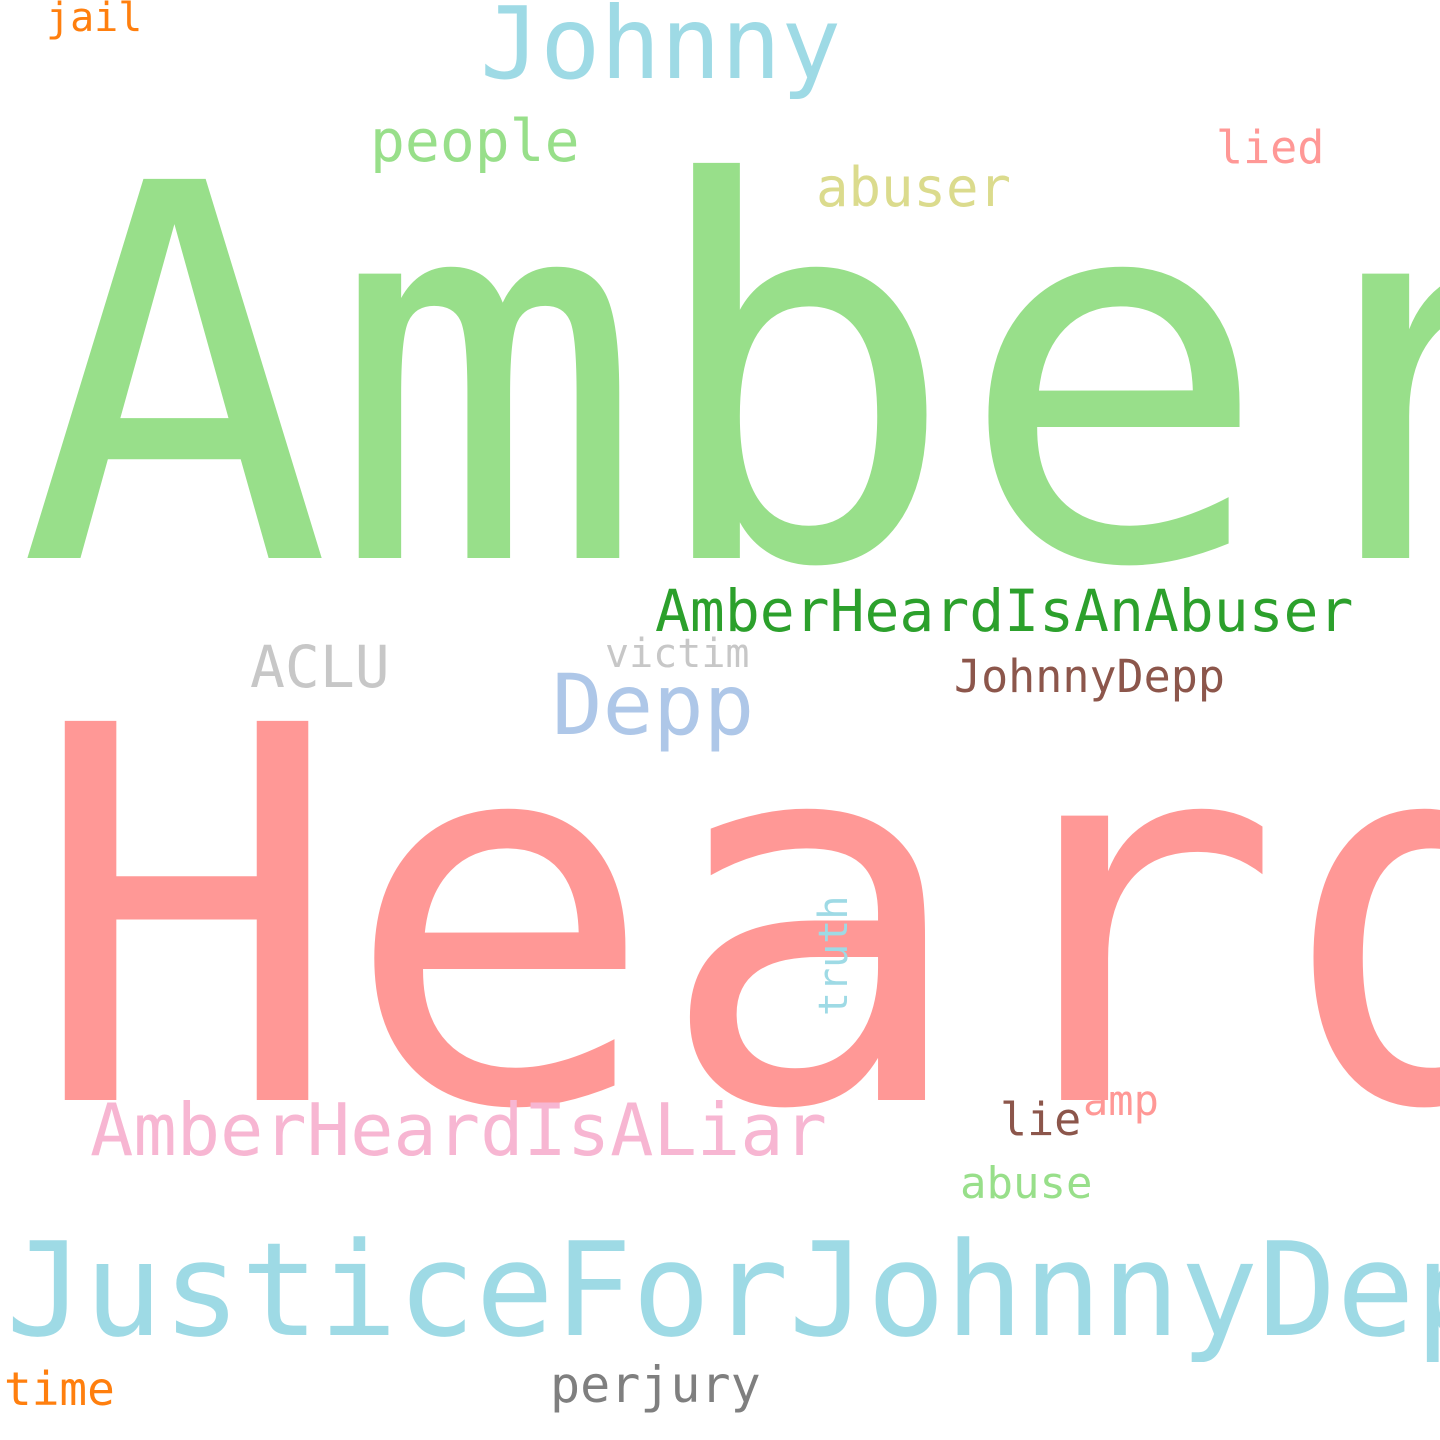  What do you see at coordinates (653, 705) in the screenshot?
I see `word-depp: Depp` at bounding box center [653, 705].